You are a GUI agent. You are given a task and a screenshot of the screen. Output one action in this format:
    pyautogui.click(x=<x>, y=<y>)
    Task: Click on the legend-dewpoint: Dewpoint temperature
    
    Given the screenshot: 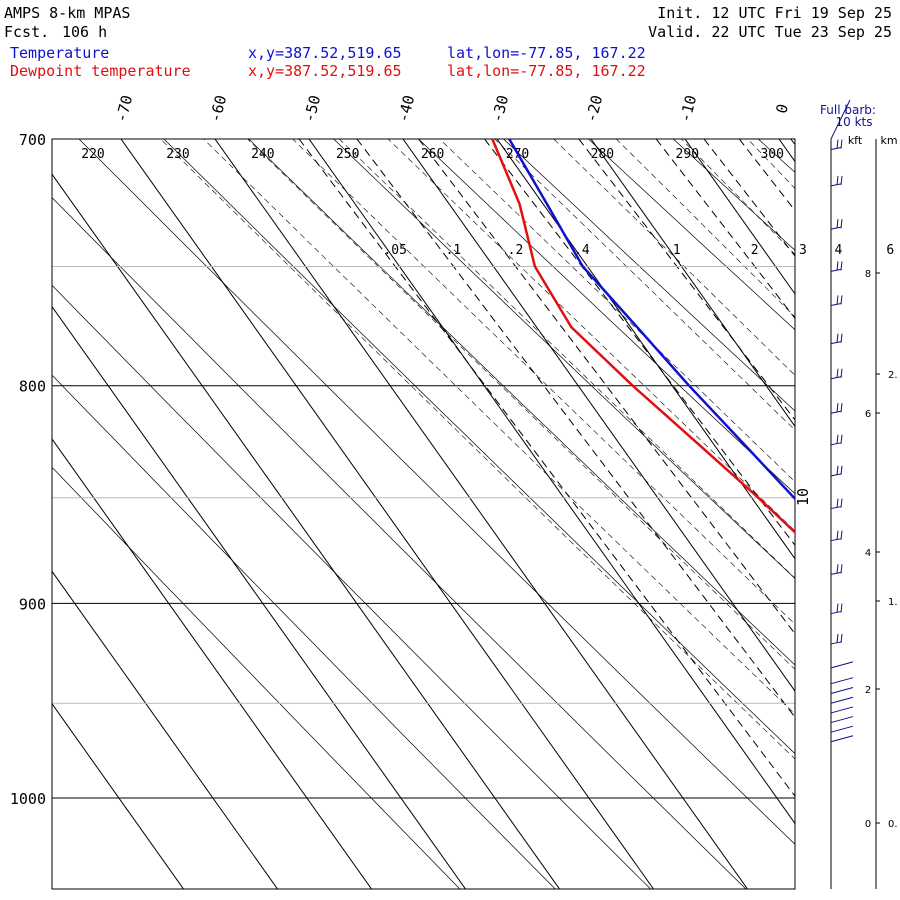 What is the action you would take?
    pyautogui.click(x=100, y=71)
    